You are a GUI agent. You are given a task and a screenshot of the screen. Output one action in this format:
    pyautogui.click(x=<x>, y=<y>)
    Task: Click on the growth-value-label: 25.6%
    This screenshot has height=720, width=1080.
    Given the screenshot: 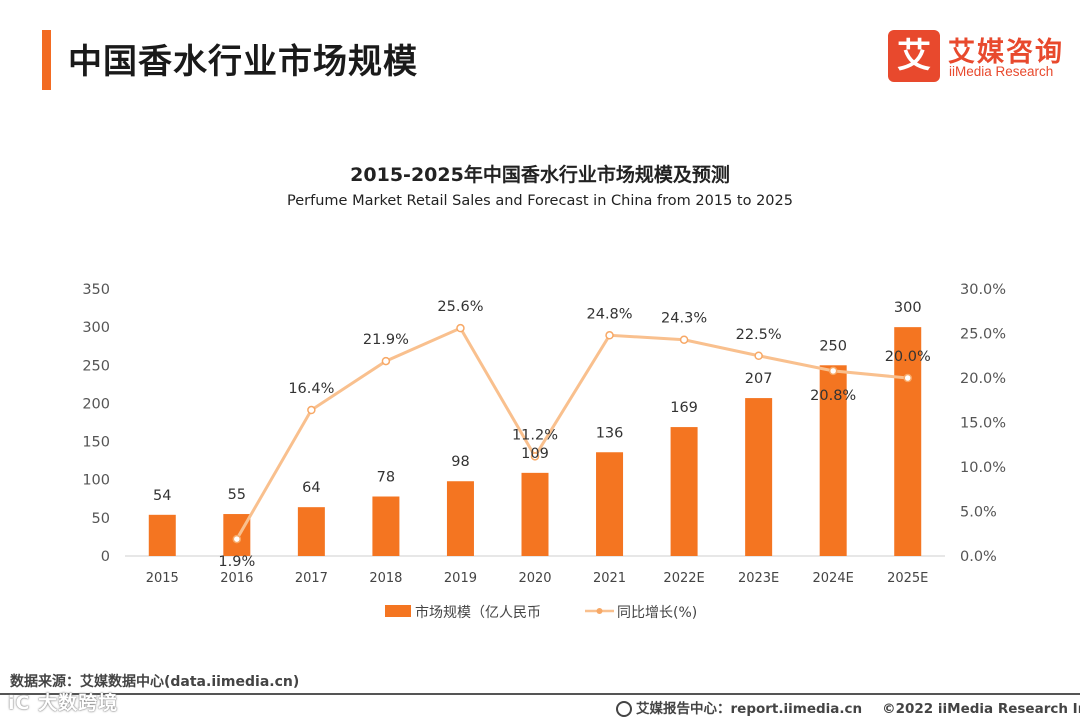 What is the action you would take?
    pyautogui.click(x=460, y=307)
    